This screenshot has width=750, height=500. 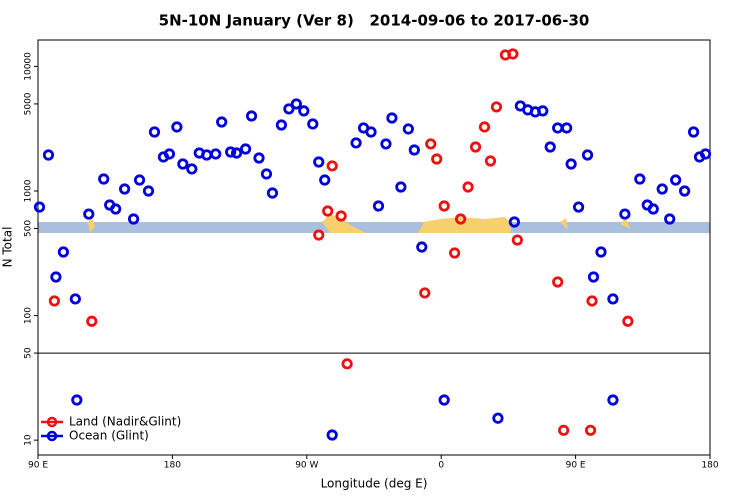 What do you see at coordinates (29, 315) in the screenshot?
I see `y-tick-label: 100` at bounding box center [29, 315].